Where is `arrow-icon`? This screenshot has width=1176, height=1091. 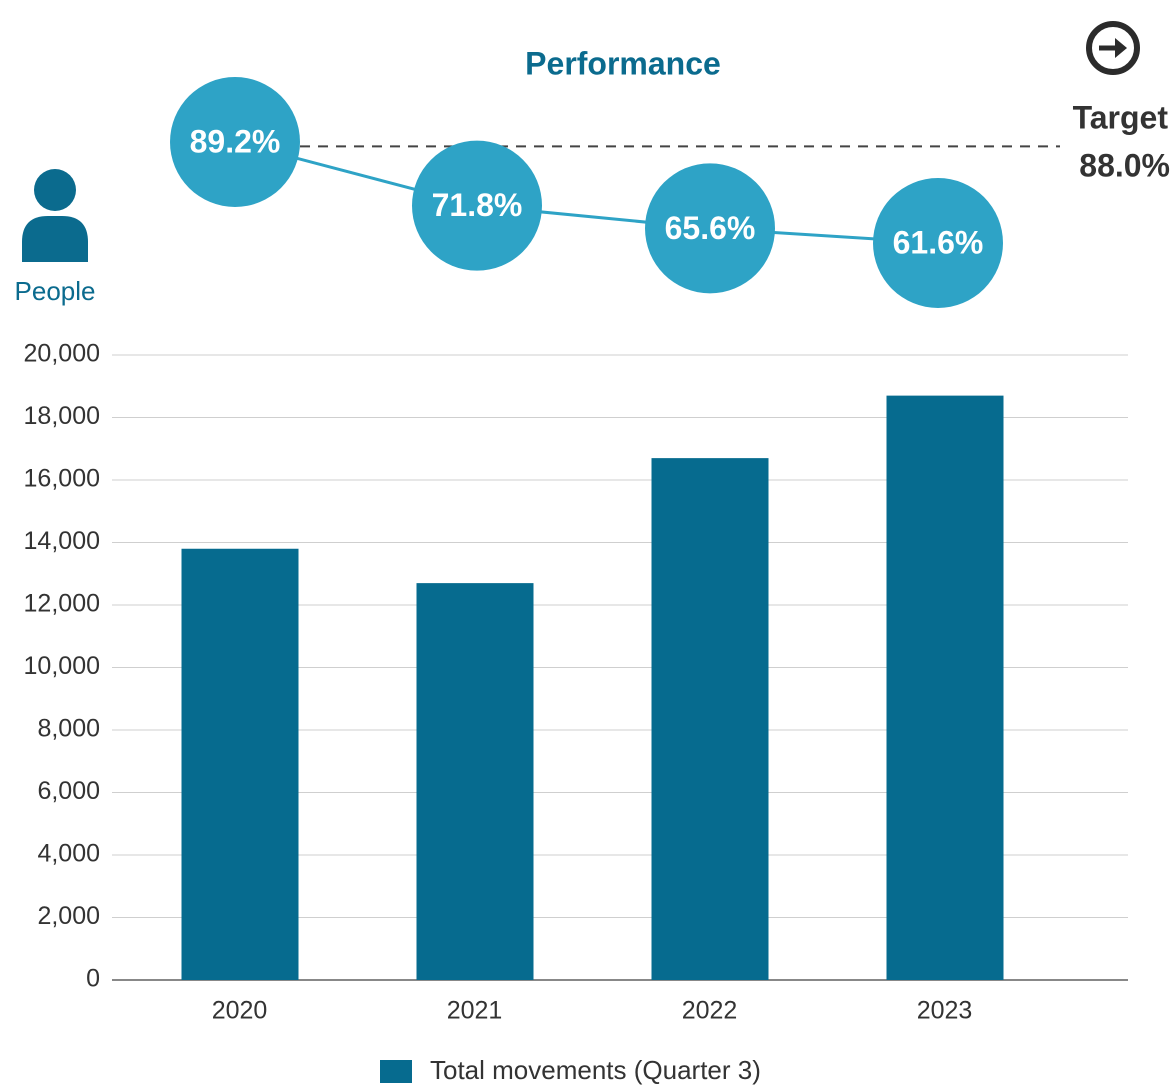 arrow-icon is located at coordinates (1113, 48).